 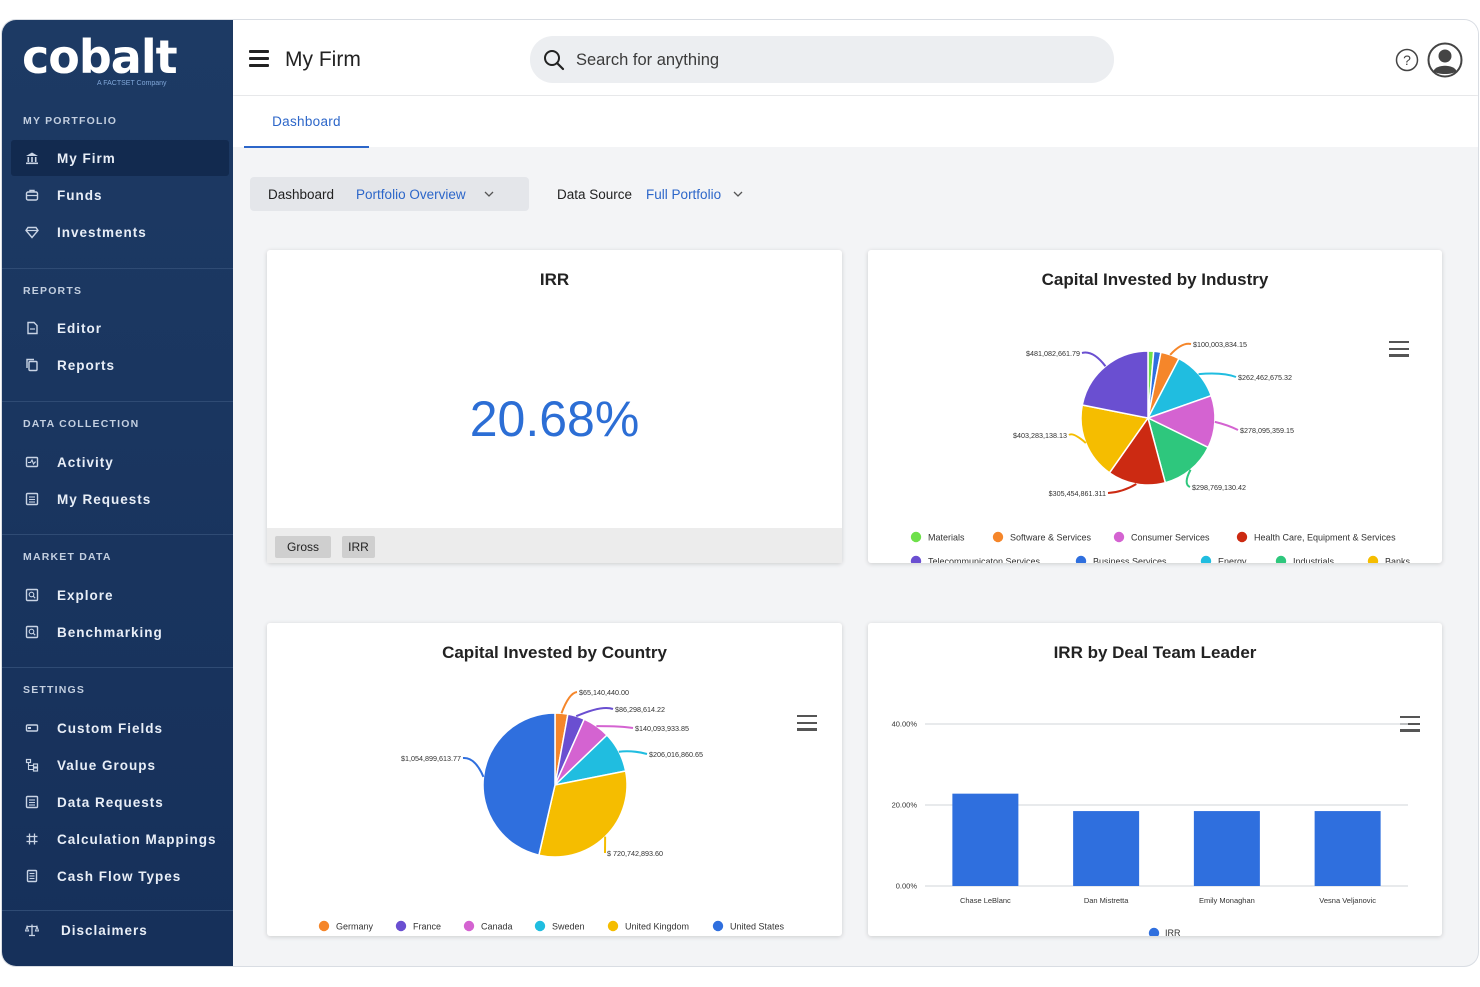 What do you see at coordinates (1227, 900) in the screenshot?
I see `x-tick-label: Emily Monaghan` at bounding box center [1227, 900].